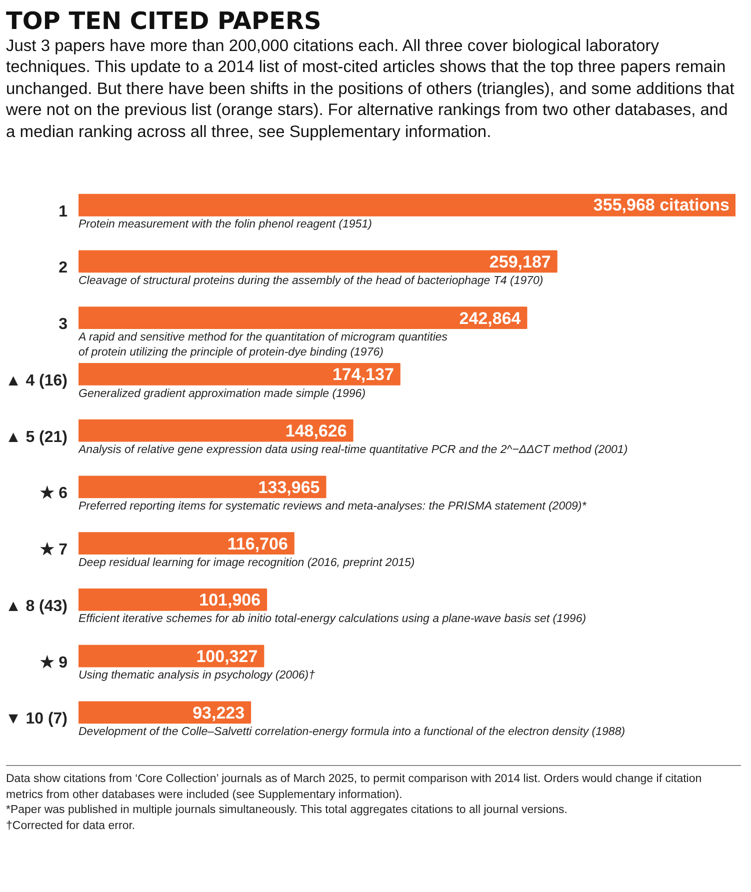  I want to click on data-label: 93,223, so click(218, 712).